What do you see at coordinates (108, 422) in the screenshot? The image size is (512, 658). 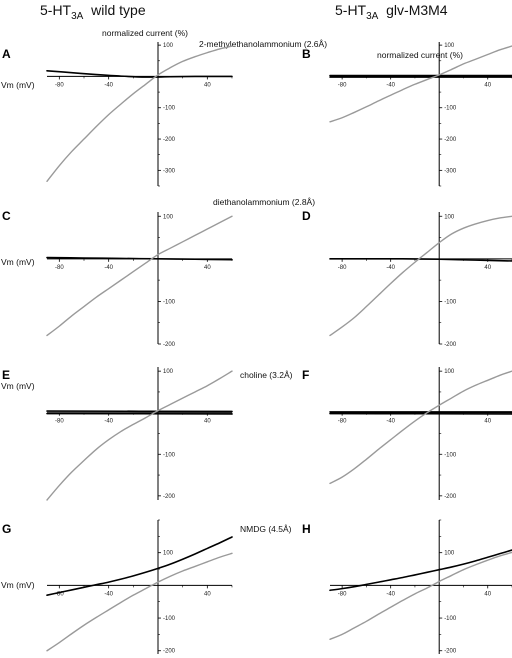 I see `x-tick-label-e--40: -40` at bounding box center [108, 422].